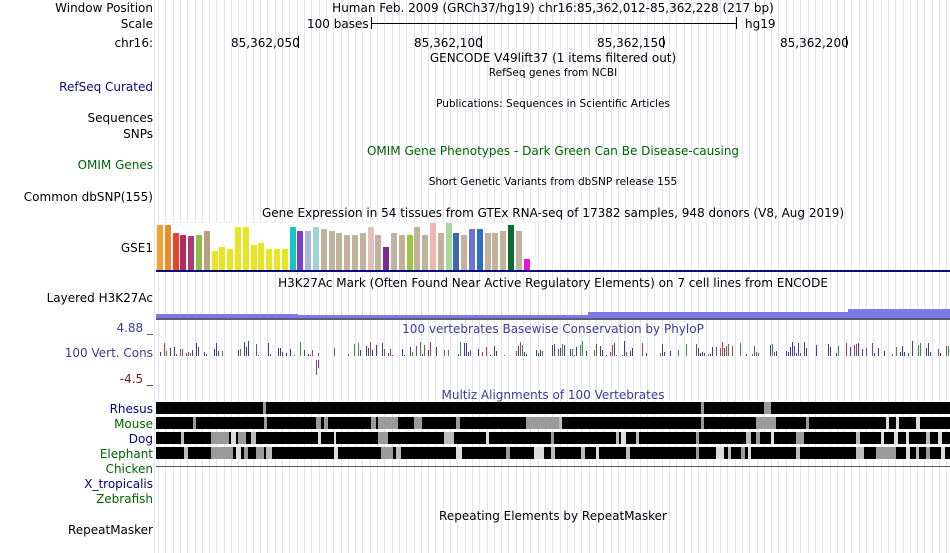  What do you see at coordinates (140, 439) in the screenshot?
I see `species-label-dog: Dog` at bounding box center [140, 439].